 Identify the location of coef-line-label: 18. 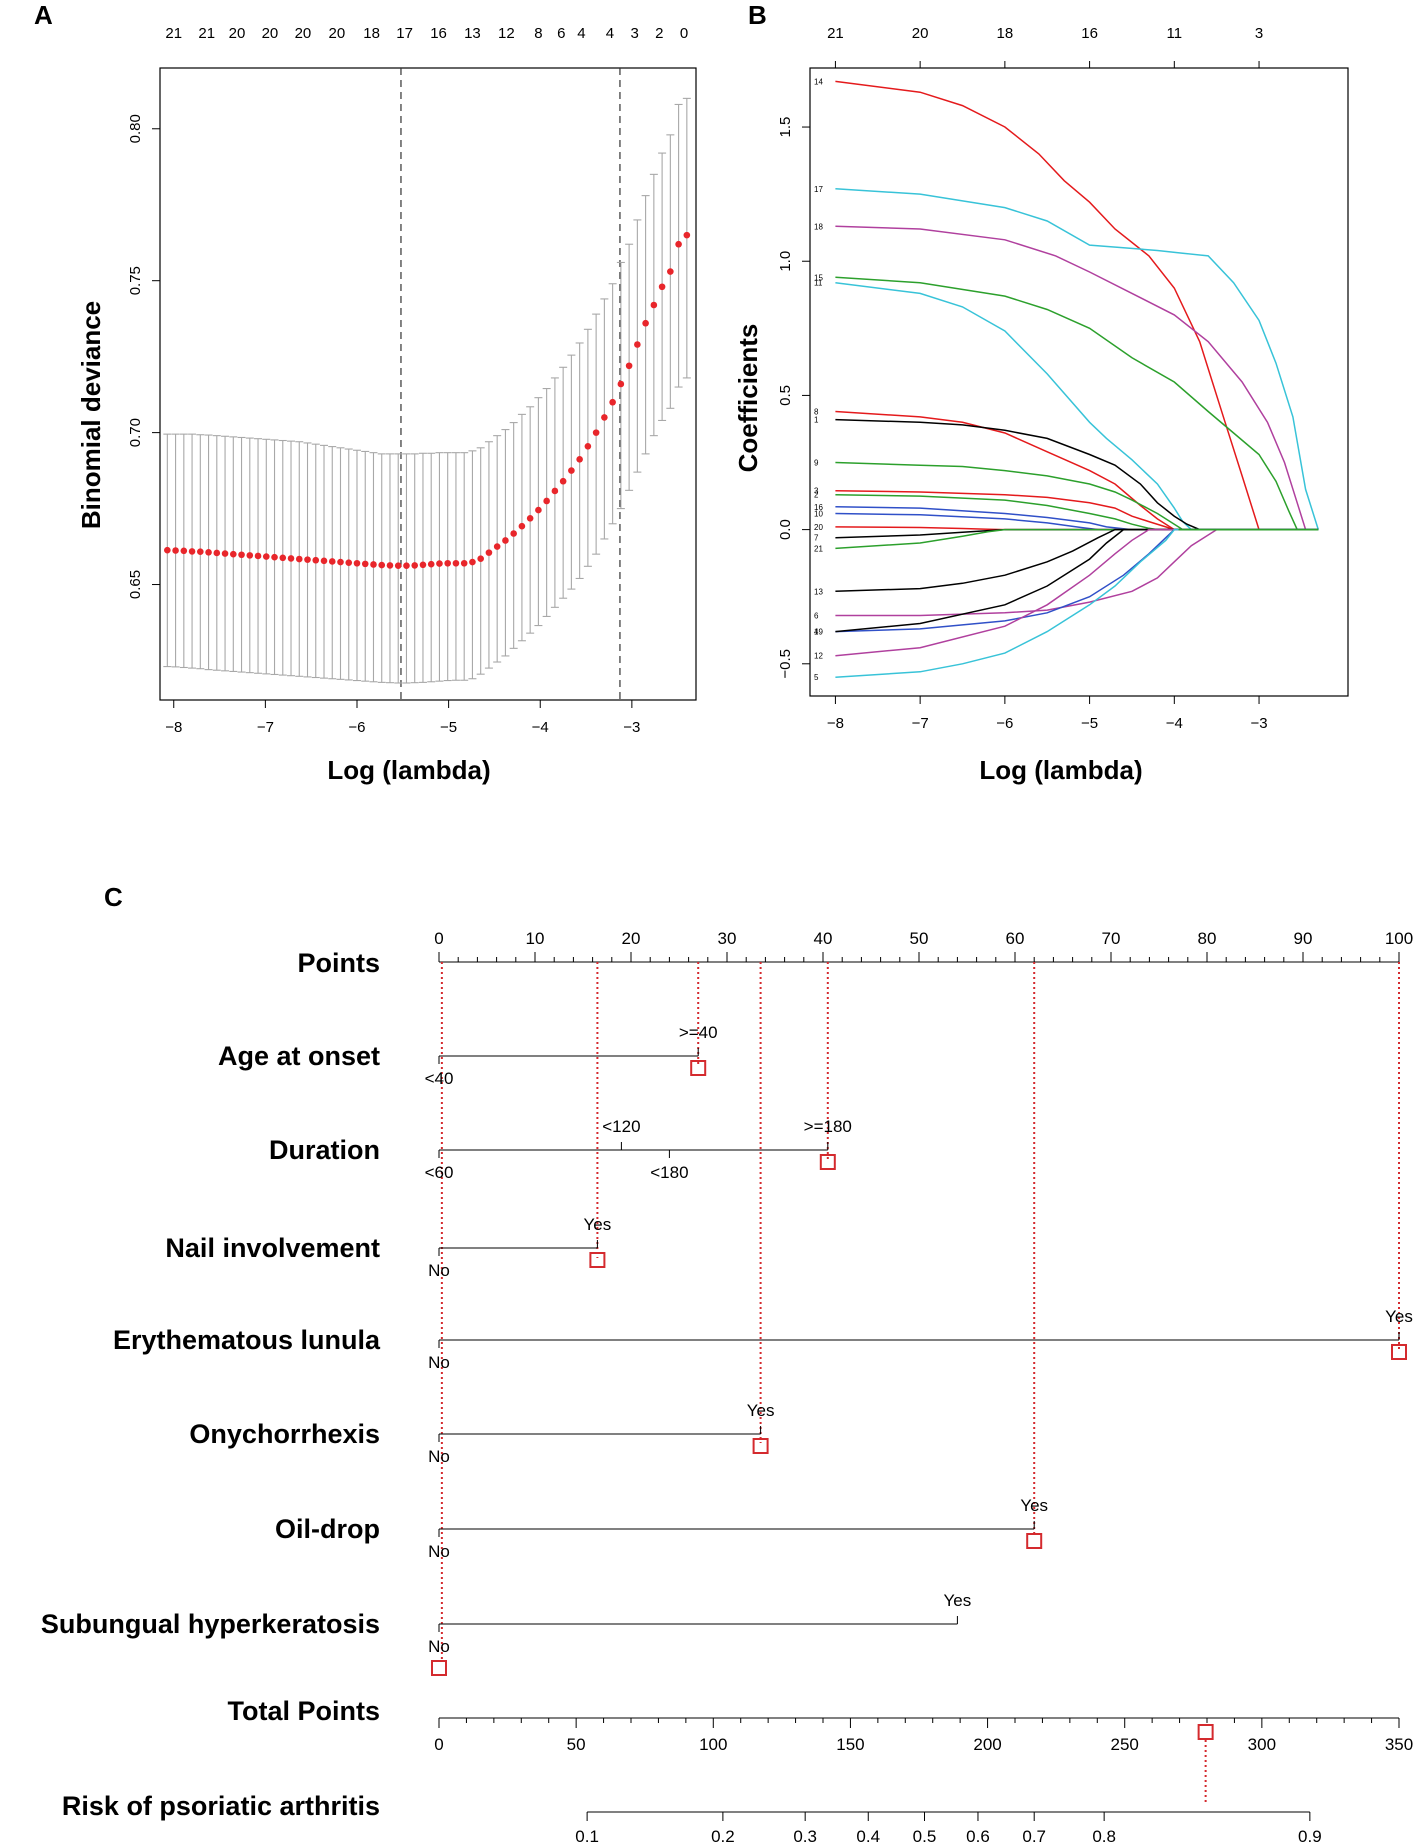
(818, 226).